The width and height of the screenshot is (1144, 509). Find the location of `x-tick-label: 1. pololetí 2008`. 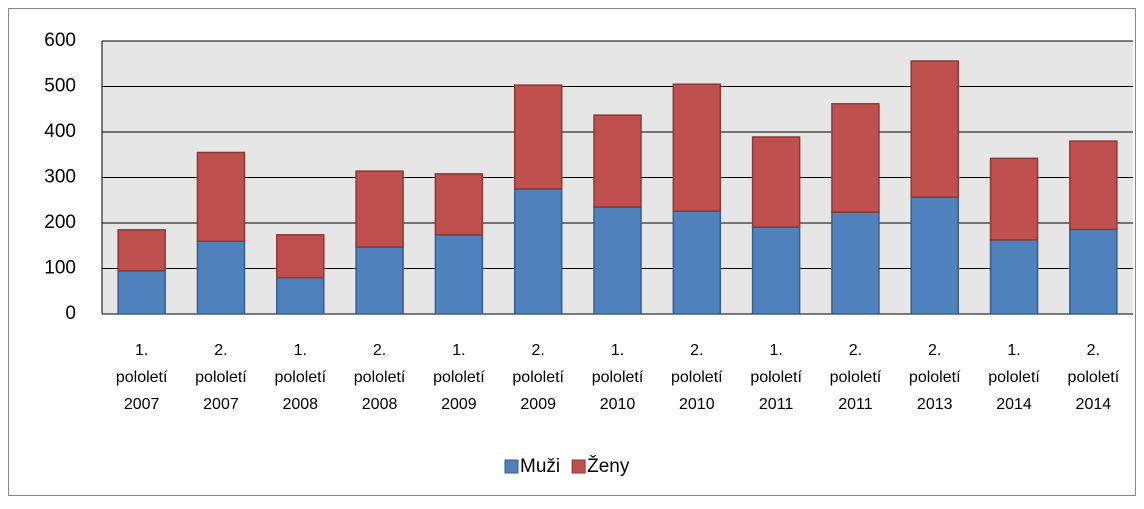

x-tick-label: 1. pololetí 2008 is located at coordinates (300, 377).